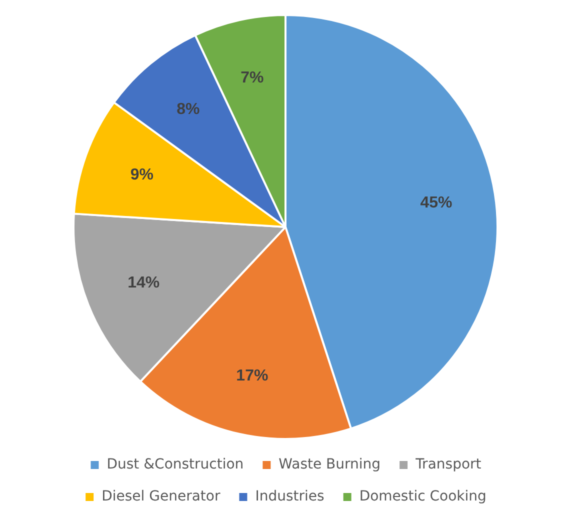  What do you see at coordinates (142, 175) in the screenshot?
I see `data-label: 9%` at bounding box center [142, 175].